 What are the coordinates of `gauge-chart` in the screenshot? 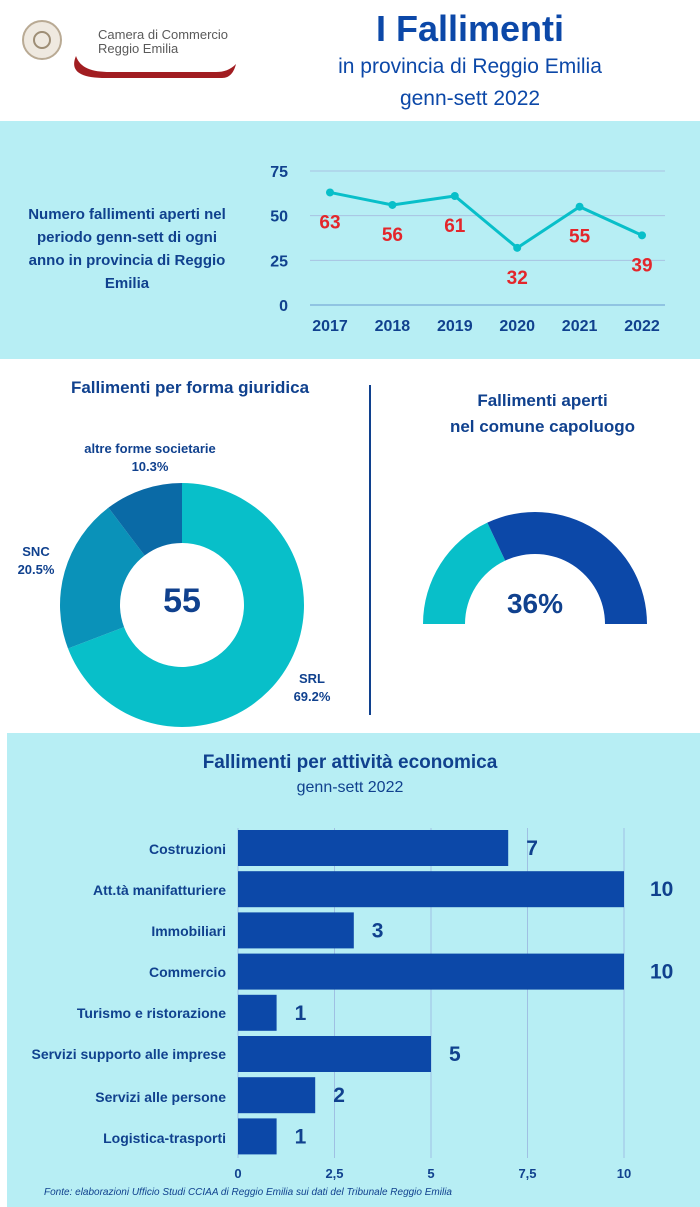 It's located at (535, 568).